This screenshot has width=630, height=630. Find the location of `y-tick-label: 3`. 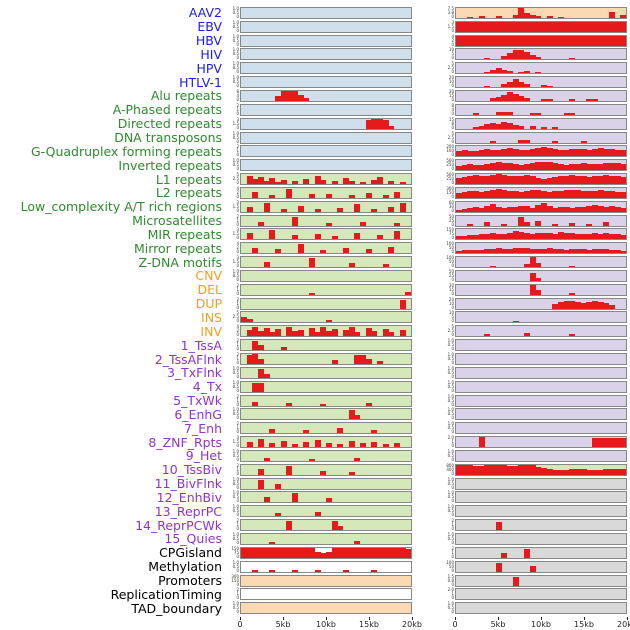

y-tick-label: 3 is located at coordinates (452, 22).